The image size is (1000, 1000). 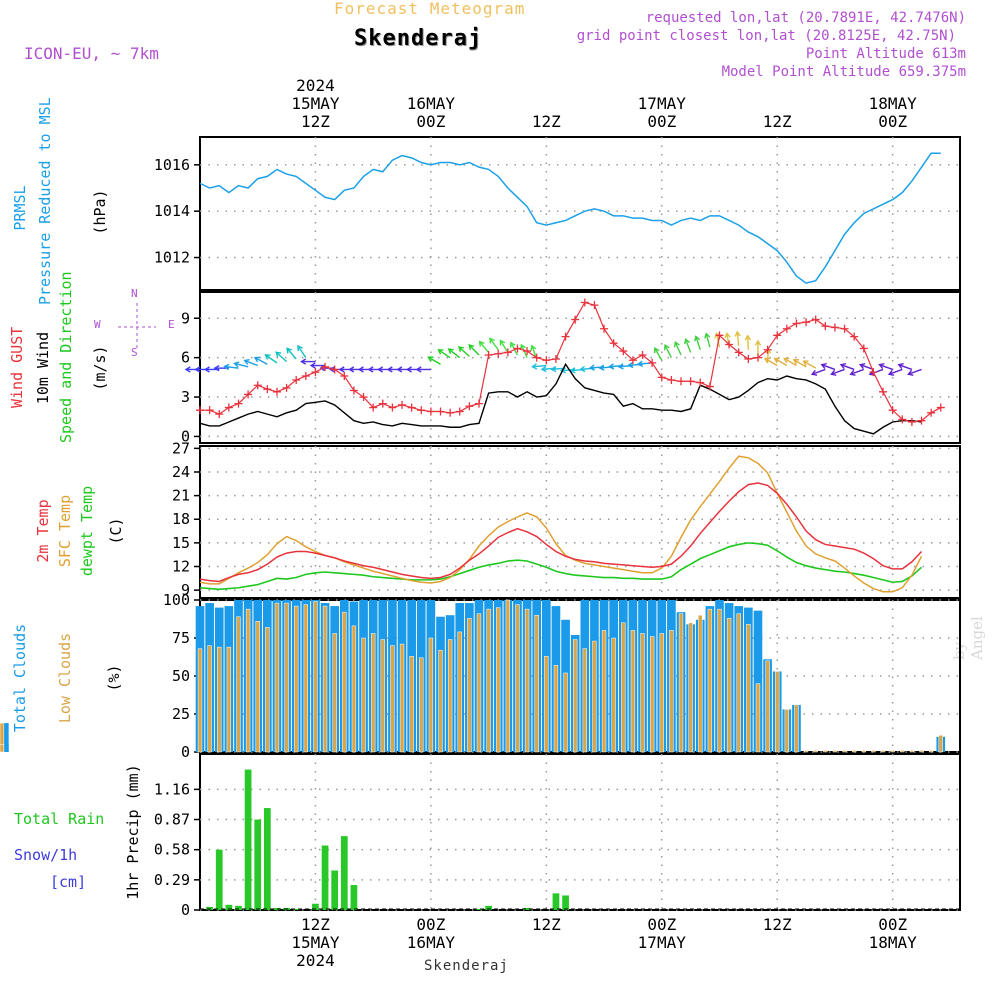 What do you see at coordinates (315, 121) in the screenshot?
I see `top-time-label: 12Z` at bounding box center [315, 121].